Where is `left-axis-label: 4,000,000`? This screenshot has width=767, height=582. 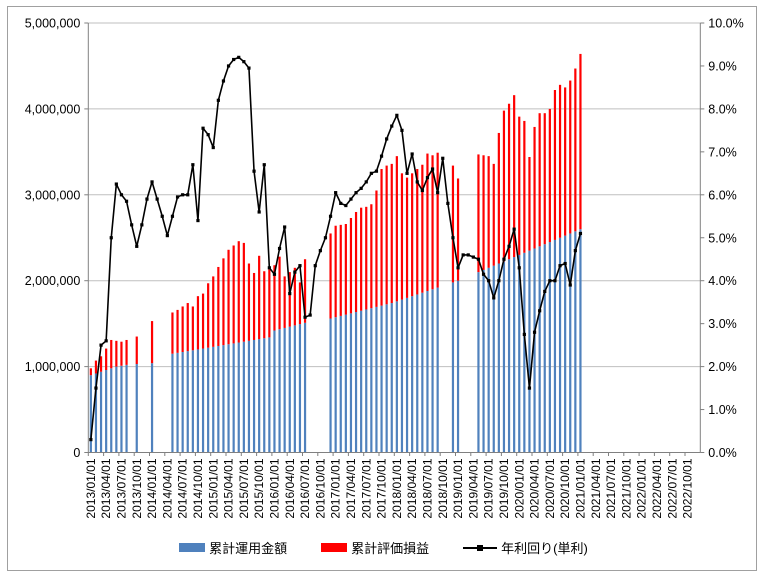
left-axis-label: 4,000,000 is located at coordinates (53, 109).